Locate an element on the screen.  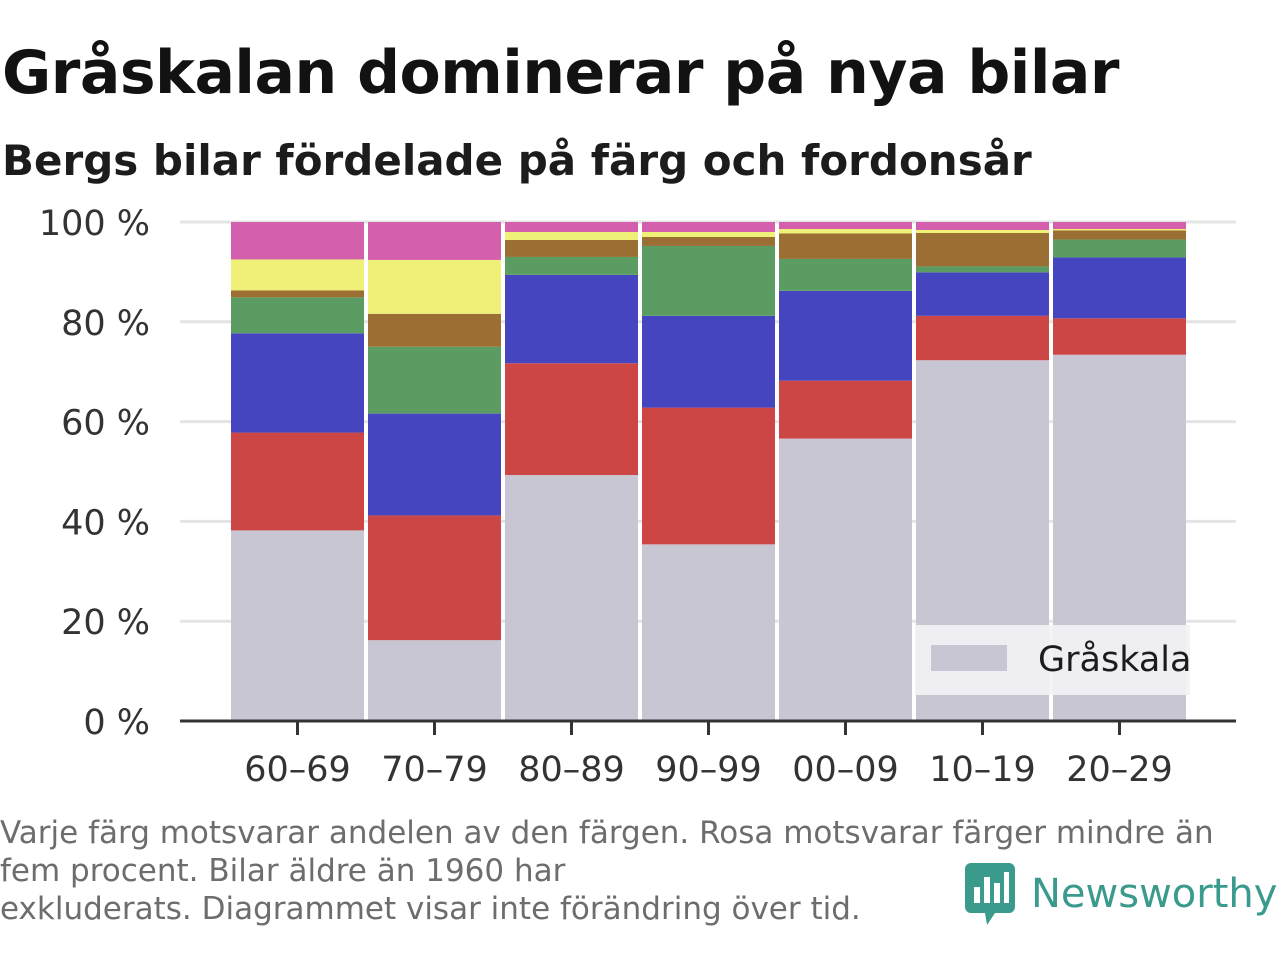
x-tick-label: 60–69 is located at coordinates (297, 770).